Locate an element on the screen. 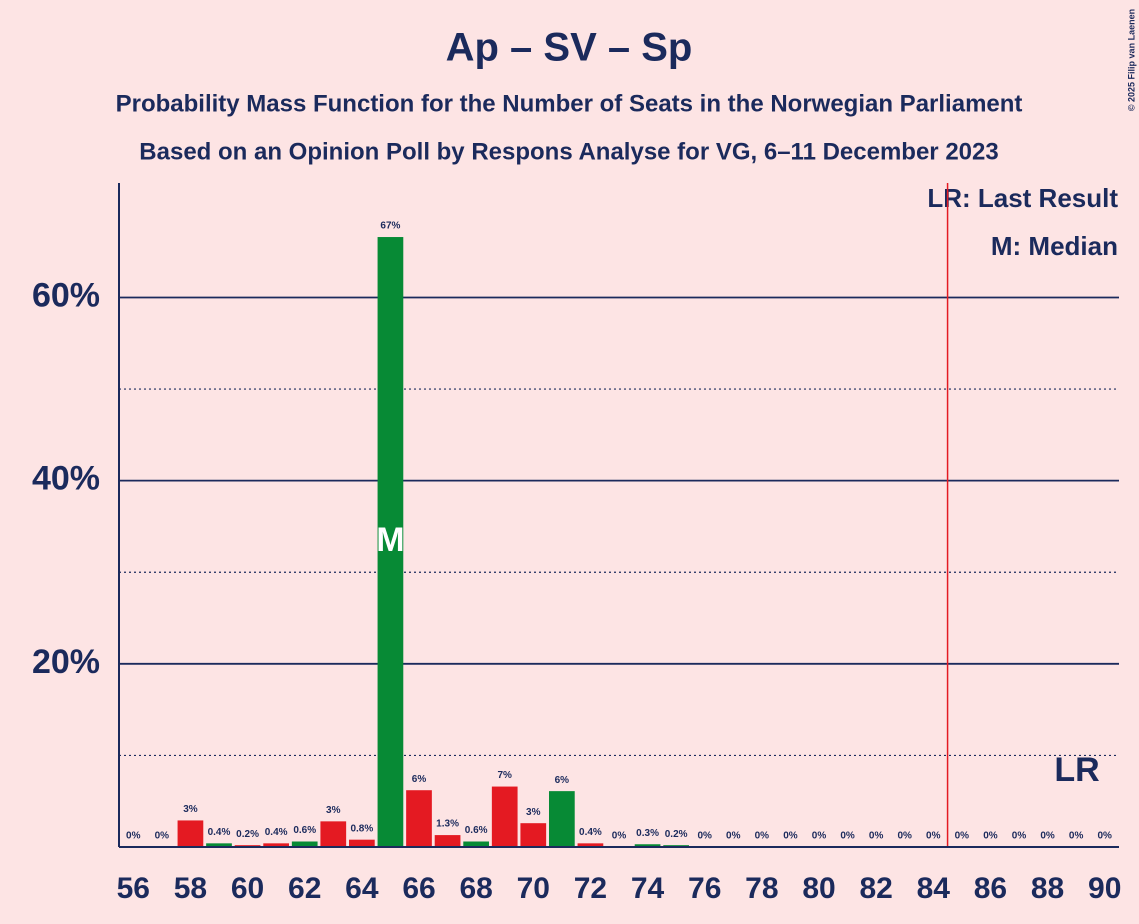 Image resolution: width=1139 pixels, height=924 pixels. copyright: © 2025 Filip van Laenen is located at coordinates (1131, 60).